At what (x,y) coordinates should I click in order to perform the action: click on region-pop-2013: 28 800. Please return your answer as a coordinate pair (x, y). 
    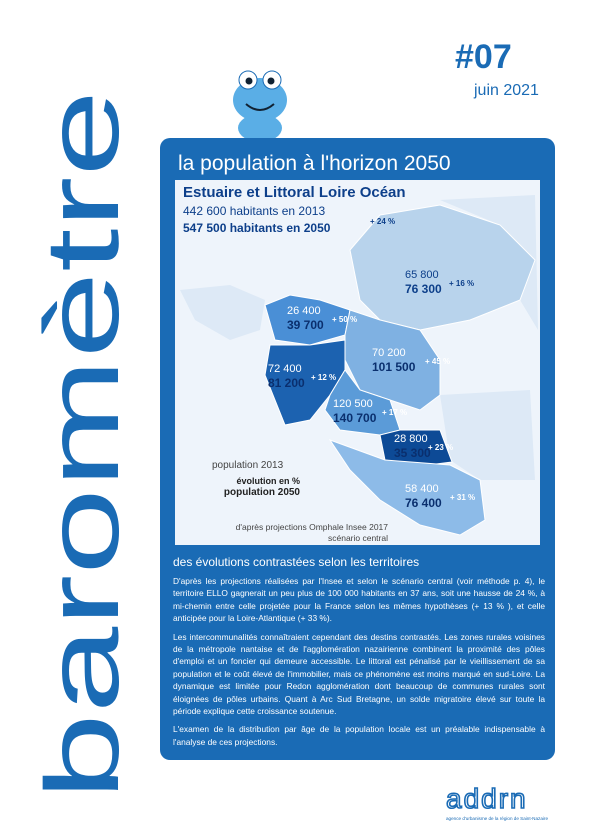
    Looking at the image, I should click on (411, 439).